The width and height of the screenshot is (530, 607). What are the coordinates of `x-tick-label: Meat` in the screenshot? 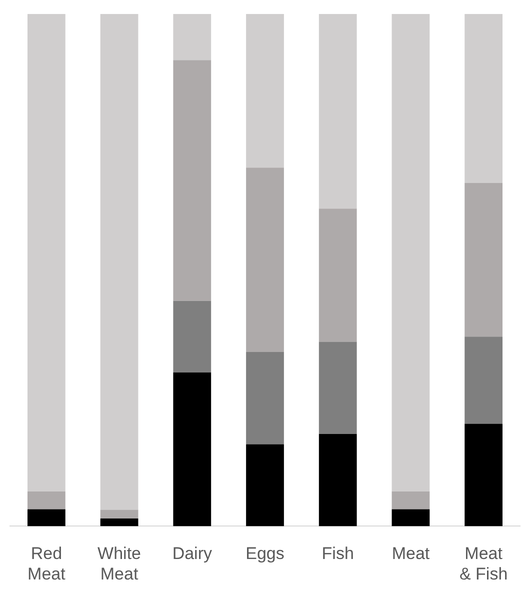 It's located at (411, 554).